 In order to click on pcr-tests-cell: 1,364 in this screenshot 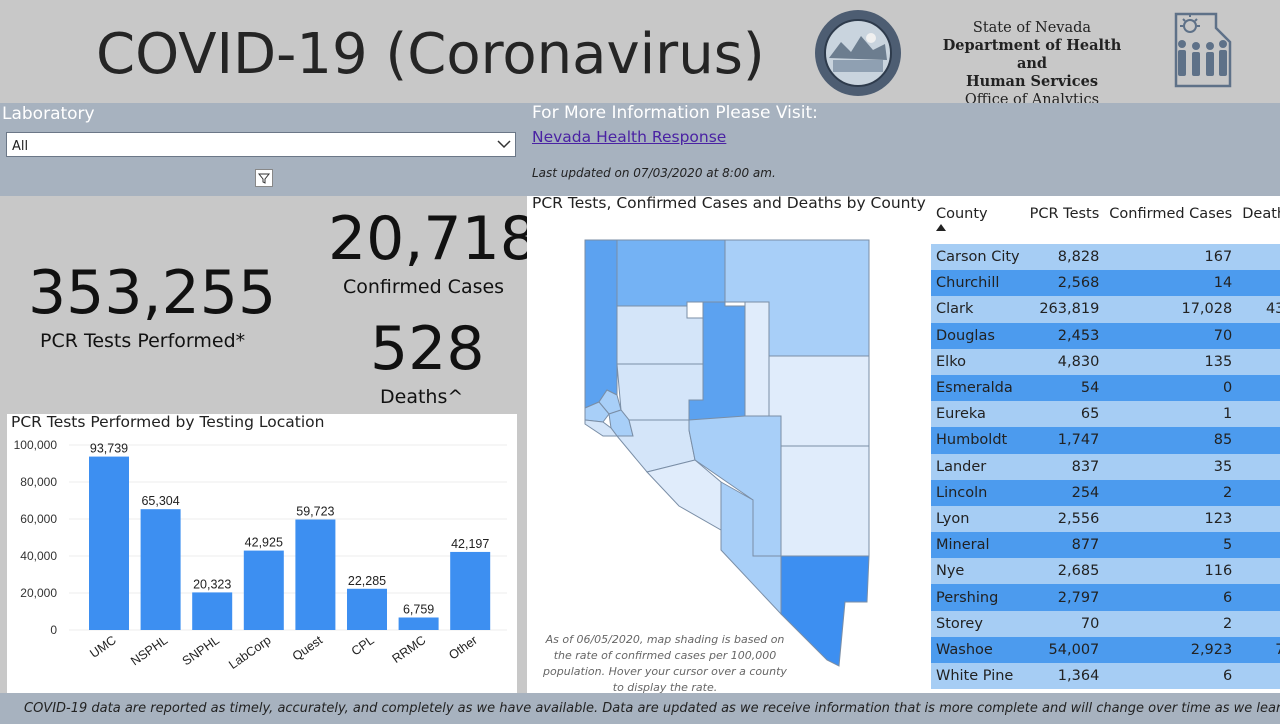, I will do `click(1064, 676)`.